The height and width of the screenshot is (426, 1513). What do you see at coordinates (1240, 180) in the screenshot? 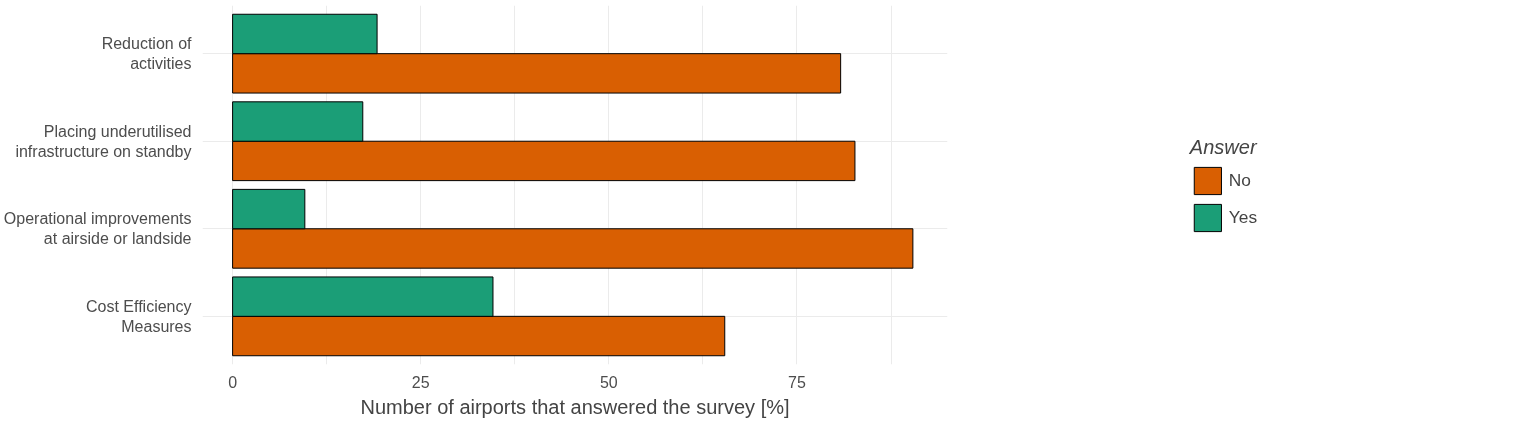
I see `legend-label: No` at bounding box center [1240, 180].